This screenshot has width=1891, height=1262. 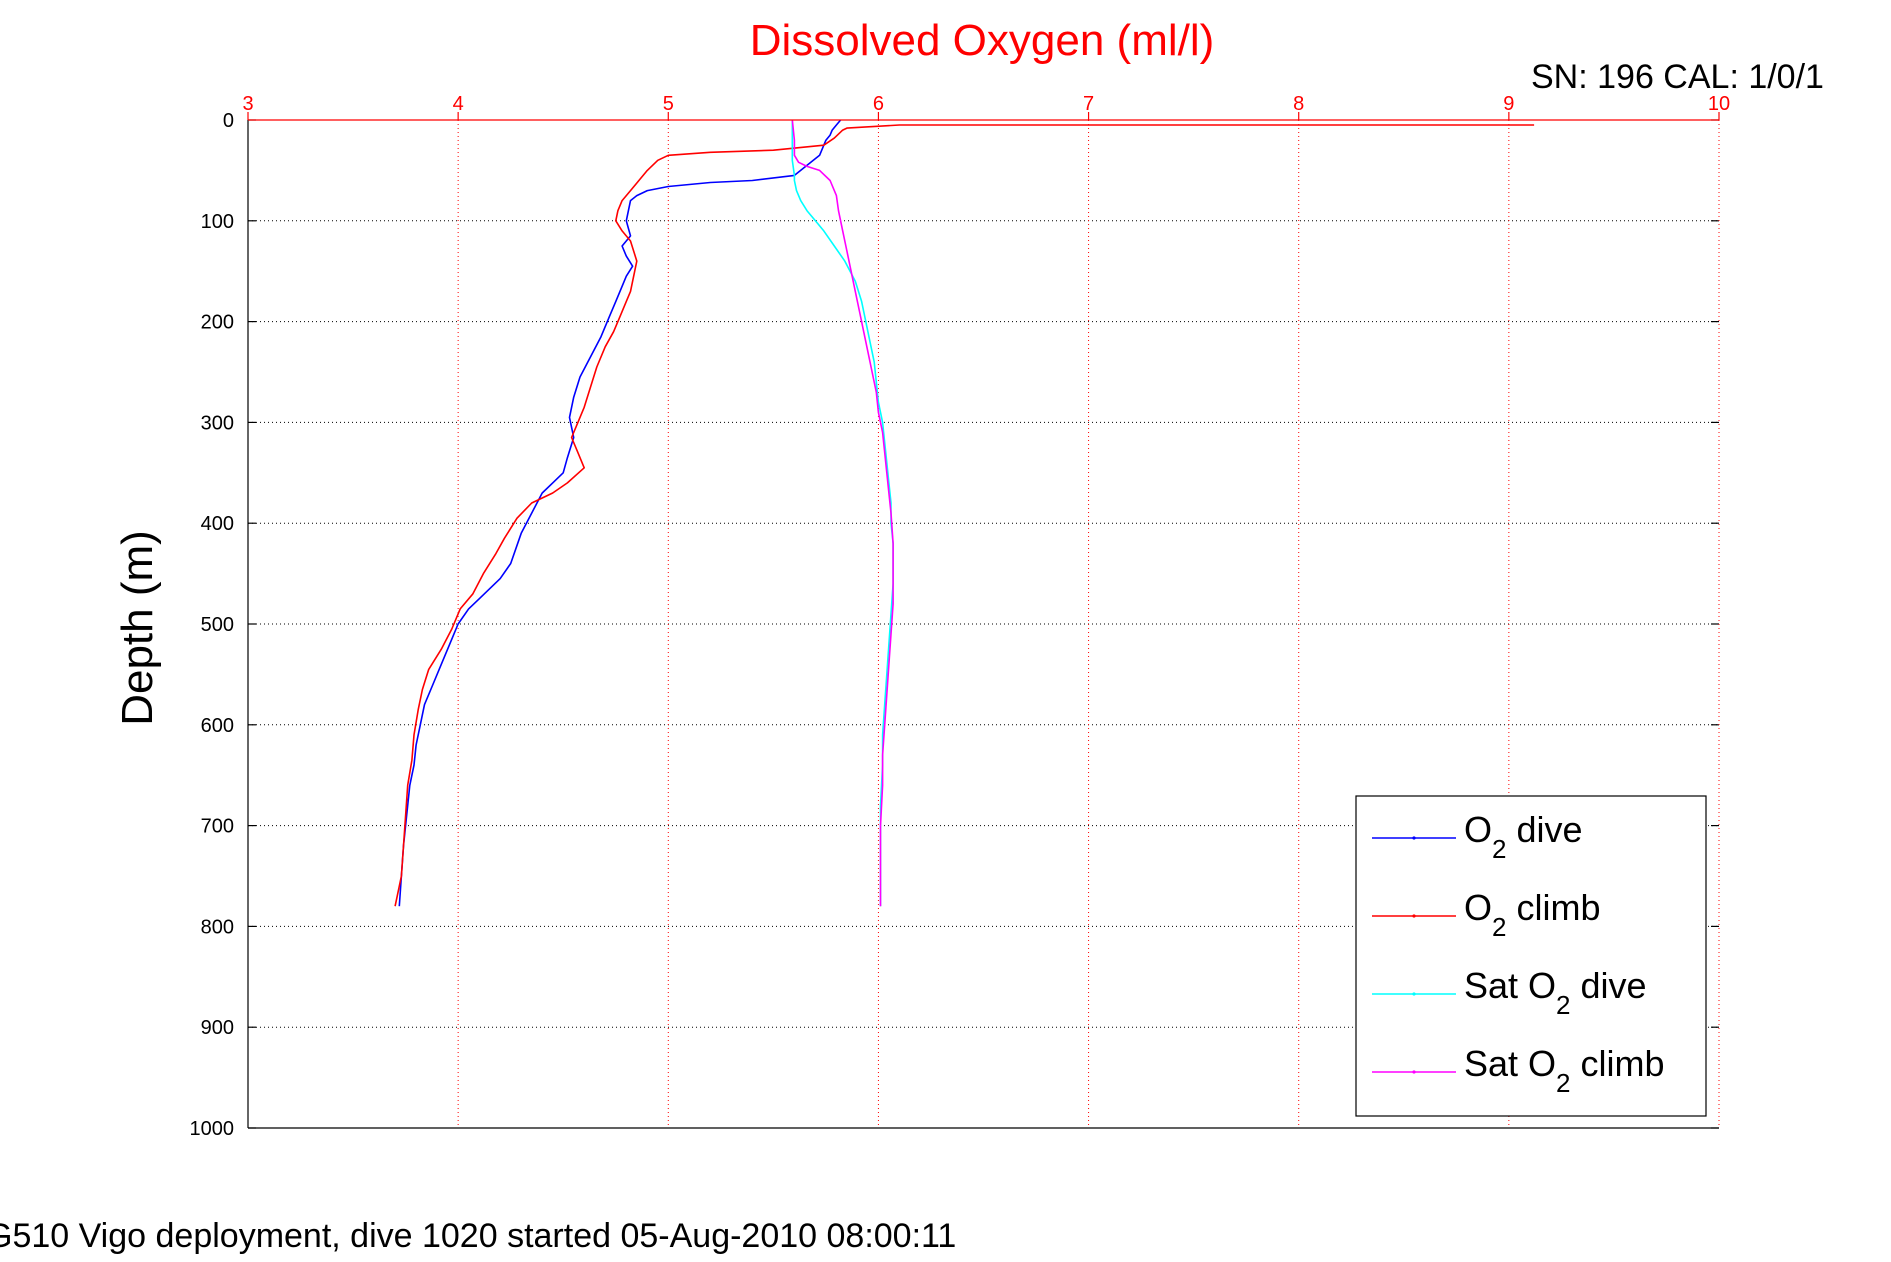 I want to click on y-axis-label: Depth (m), so click(x=137, y=628).